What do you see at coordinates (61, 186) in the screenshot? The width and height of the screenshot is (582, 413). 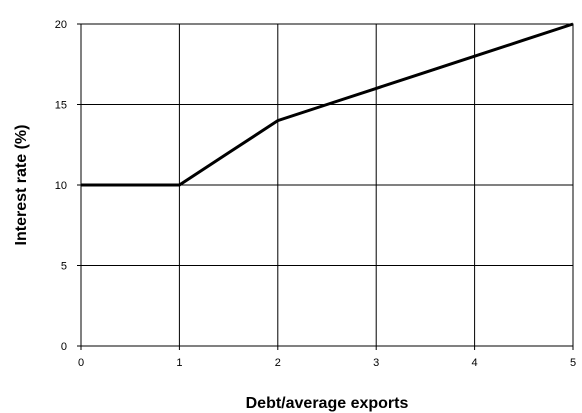 I see `y-tick-label: 10` at bounding box center [61, 186].